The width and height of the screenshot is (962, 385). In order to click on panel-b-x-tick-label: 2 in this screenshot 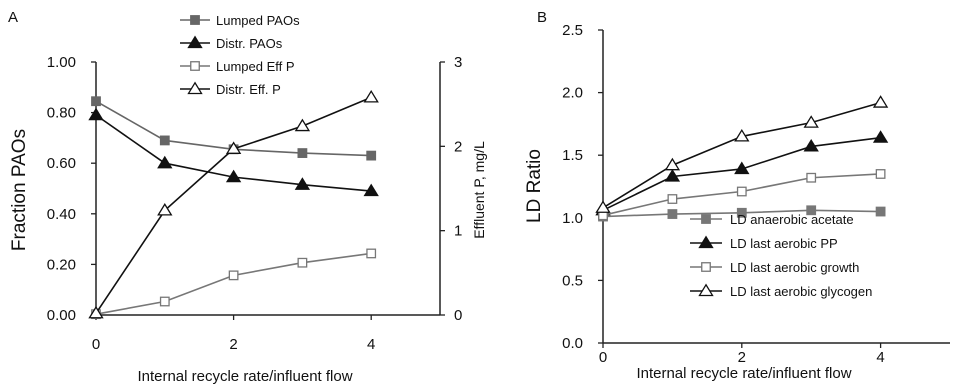, I will do `click(742, 357)`.